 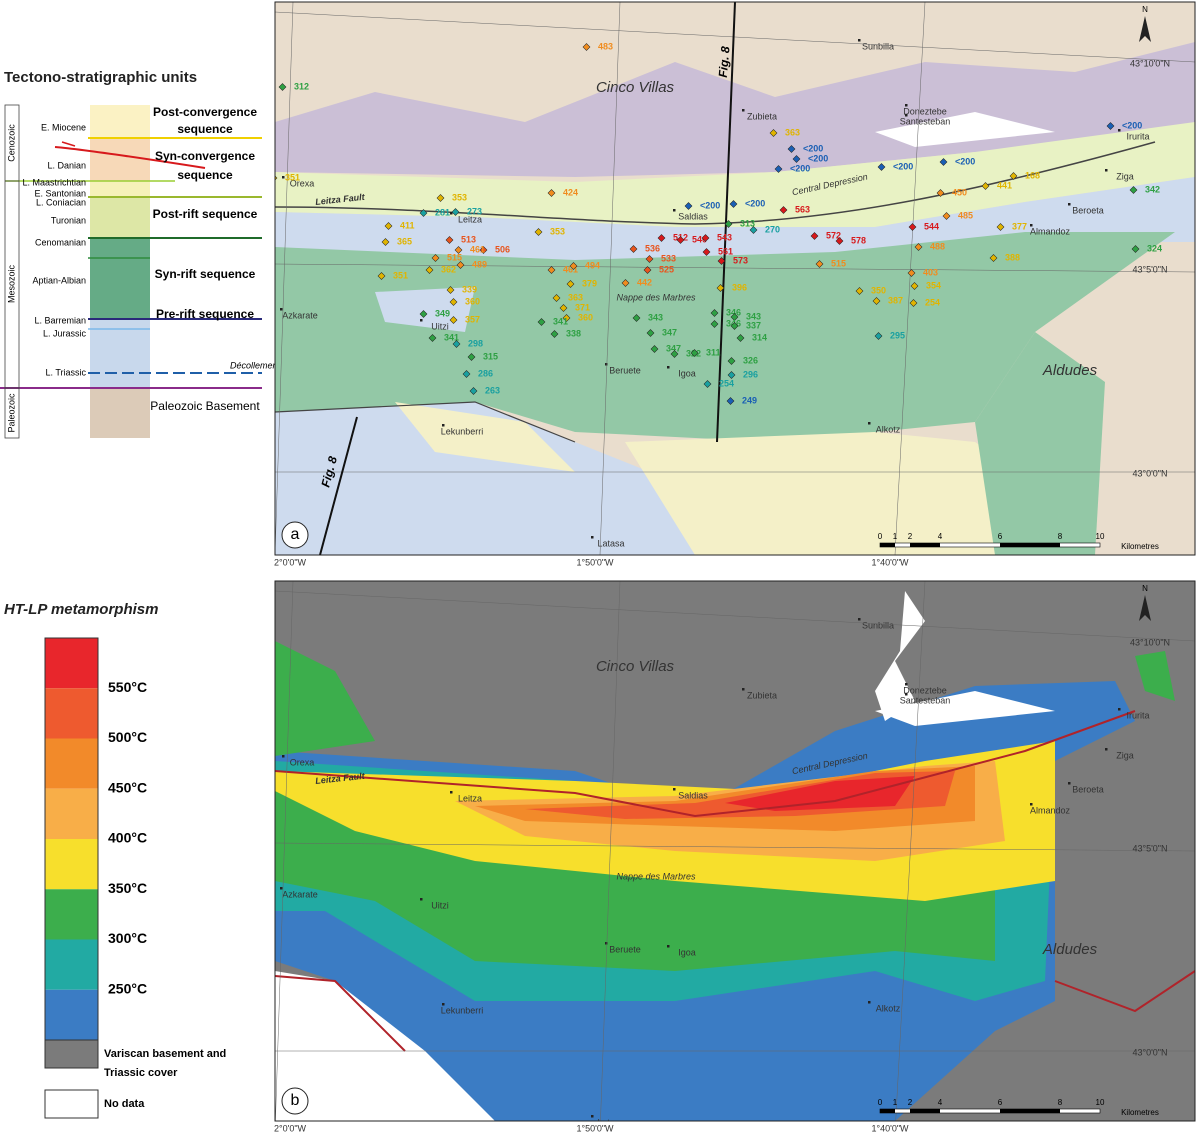 What do you see at coordinates (895, 536) in the screenshot?
I see `scale-label: 1` at bounding box center [895, 536].